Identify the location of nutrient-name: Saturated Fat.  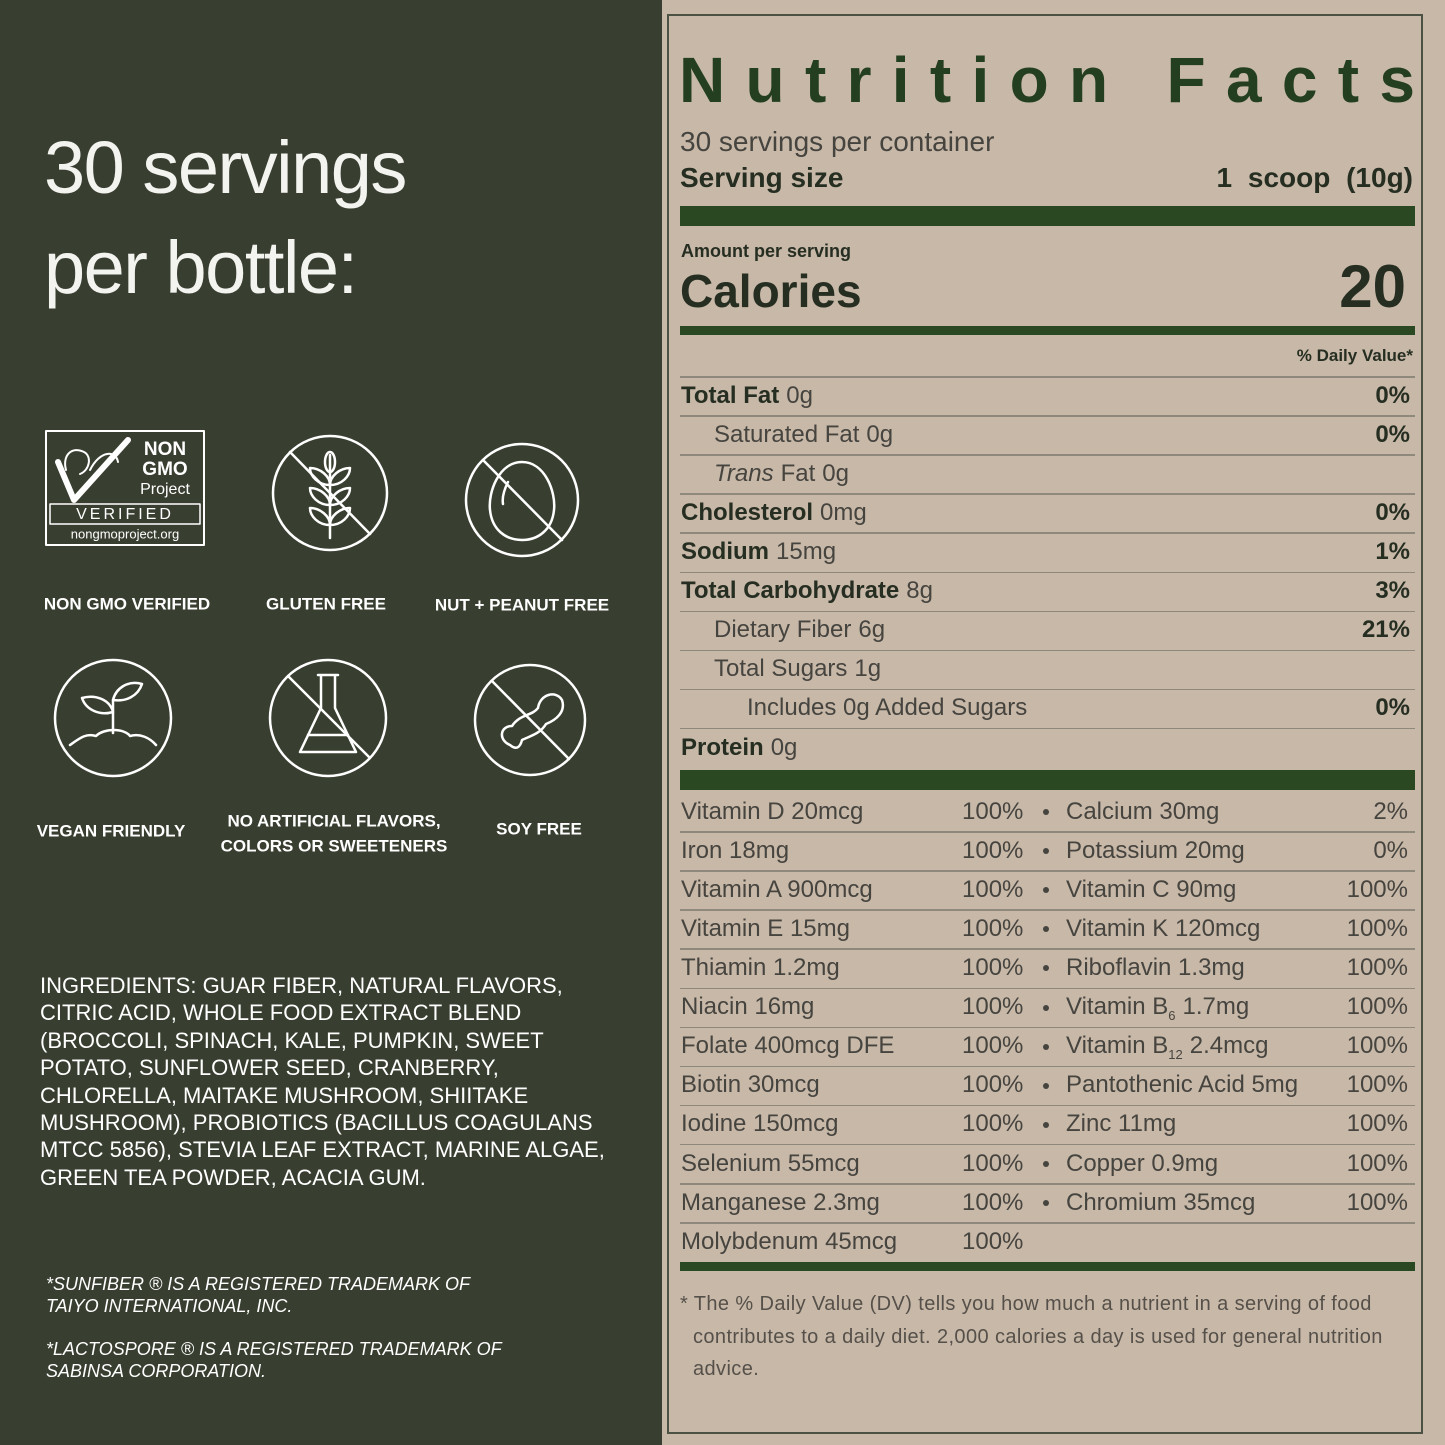
(787, 434).